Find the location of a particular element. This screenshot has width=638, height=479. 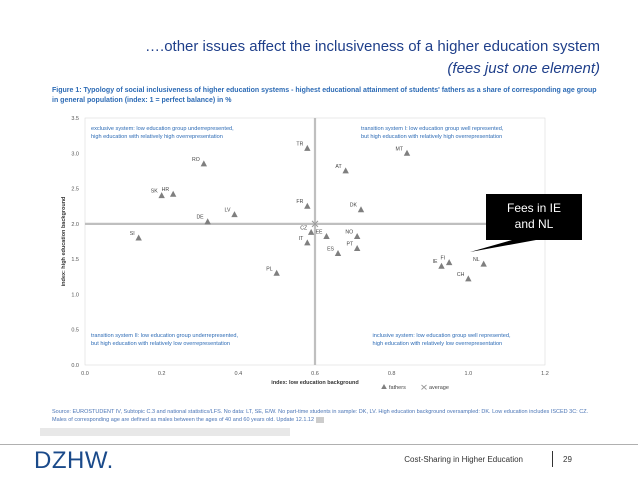

x-tick-label: 0.6 is located at coordinates (315, 374).